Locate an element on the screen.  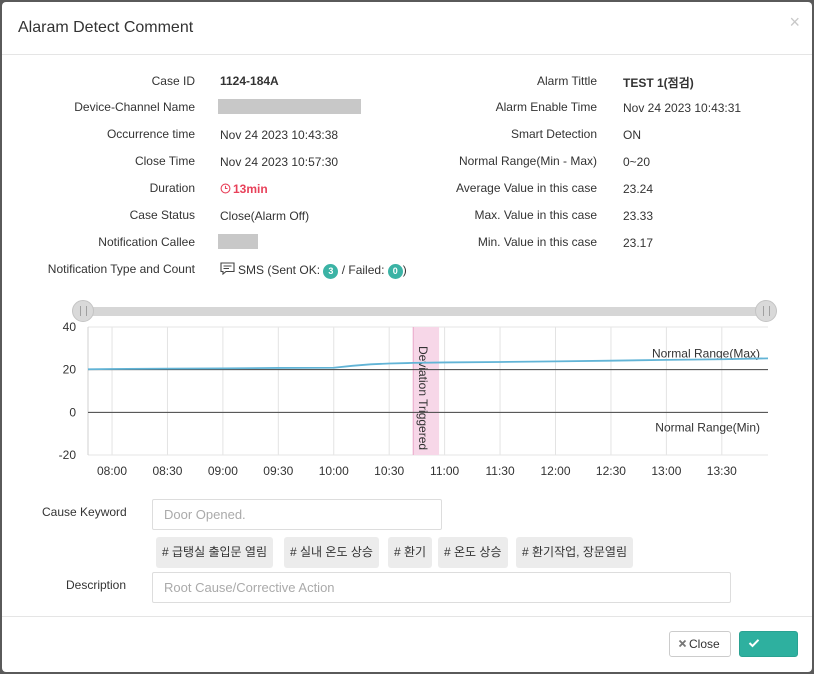
notification-type-label: Notification Type and Count is located at coordinates (121, 269).